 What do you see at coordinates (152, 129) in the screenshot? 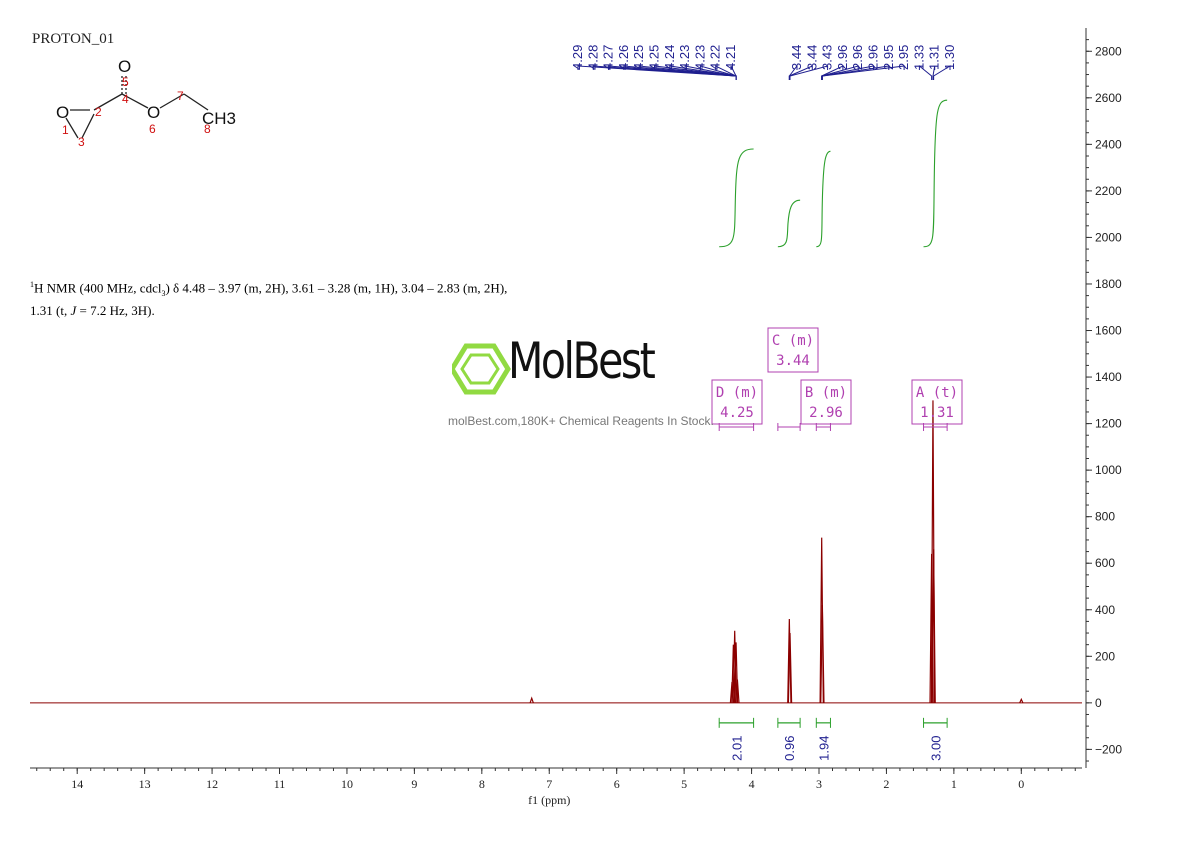
I see `atom-number-6: 6` at bounding box center [152, 129].